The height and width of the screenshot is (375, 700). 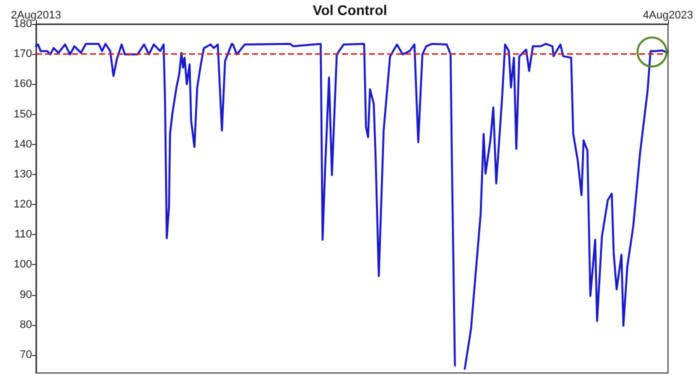 What do you see at coordinates (668, 16) in the screenshot?
I see `x-tick-label: 4Aug2023` at bounding box center [668, 16].